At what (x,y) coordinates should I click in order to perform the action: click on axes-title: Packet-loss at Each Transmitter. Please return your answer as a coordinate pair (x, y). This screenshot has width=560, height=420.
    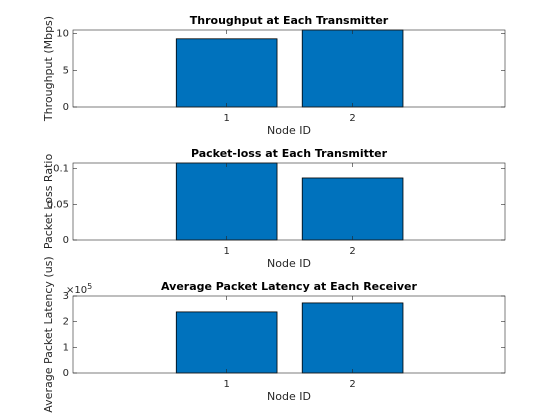
    Looking at the image, I should click on (289, 153).